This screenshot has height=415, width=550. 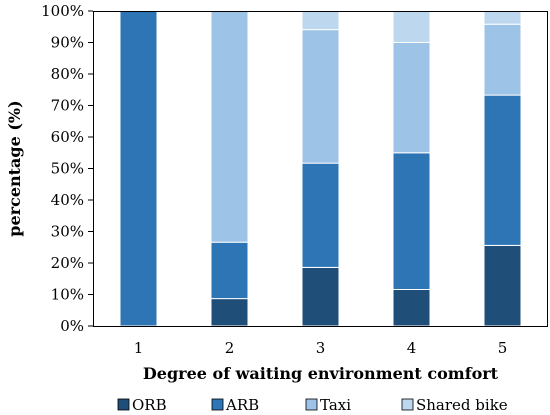 I want to click on y-tick-label: 100%, so click(x=62, y=11).